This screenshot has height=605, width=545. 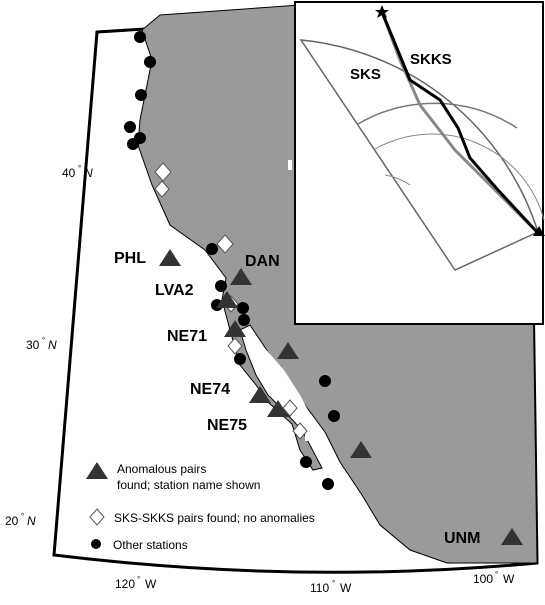 I want to click on station-label-ne75: NE75, so click(x=227, y=425).